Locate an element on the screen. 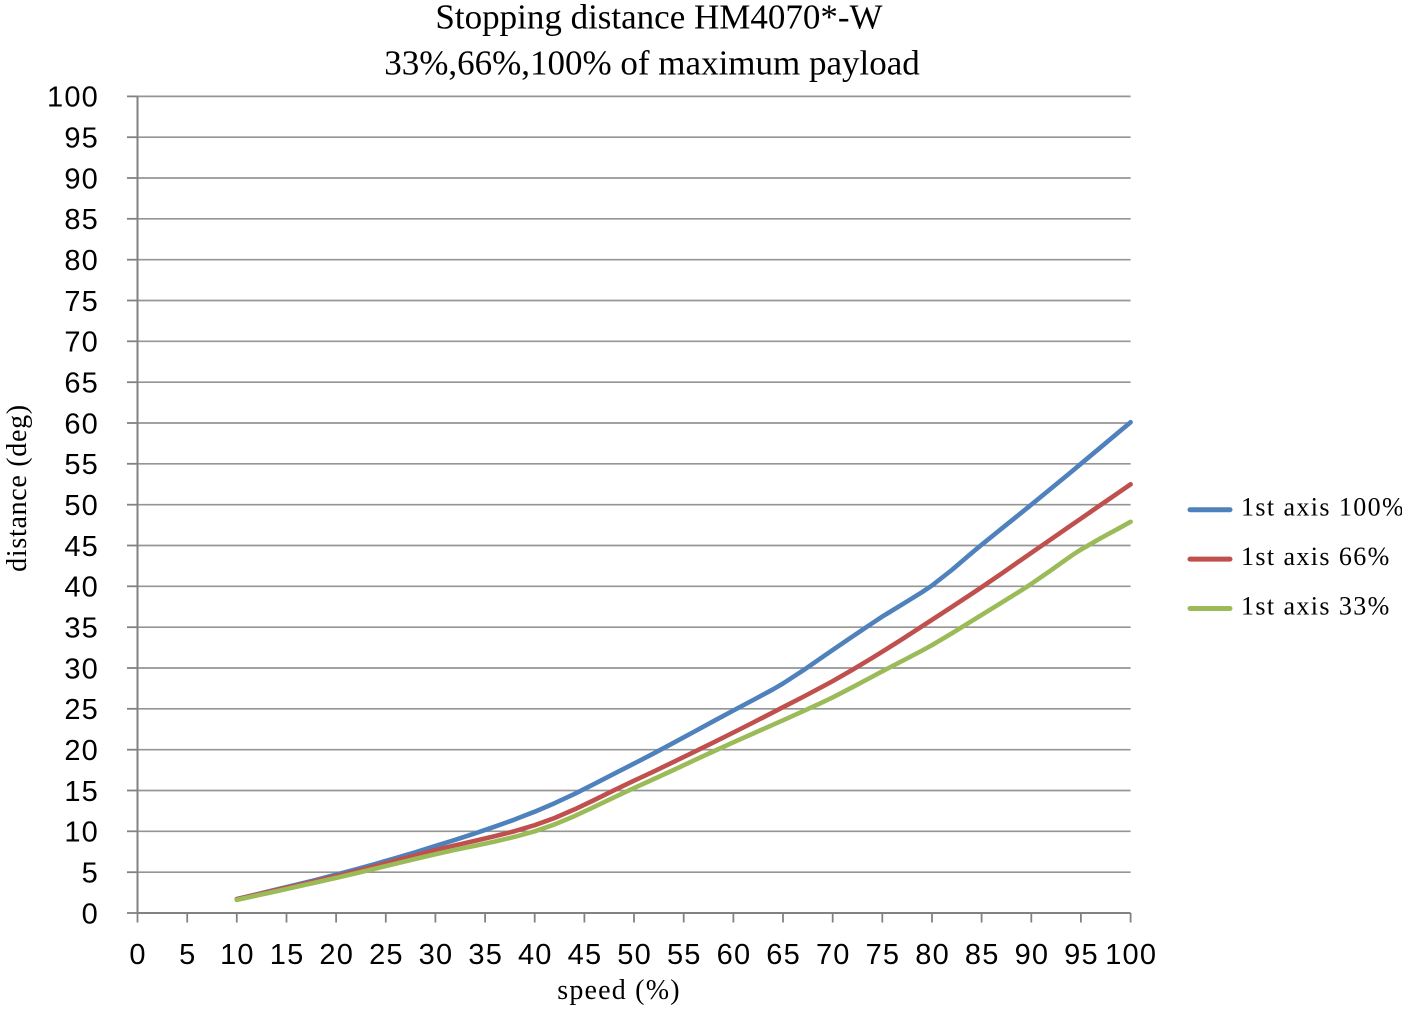  svg-text: 1st axis 33% is located at coordinates (1316, 605).